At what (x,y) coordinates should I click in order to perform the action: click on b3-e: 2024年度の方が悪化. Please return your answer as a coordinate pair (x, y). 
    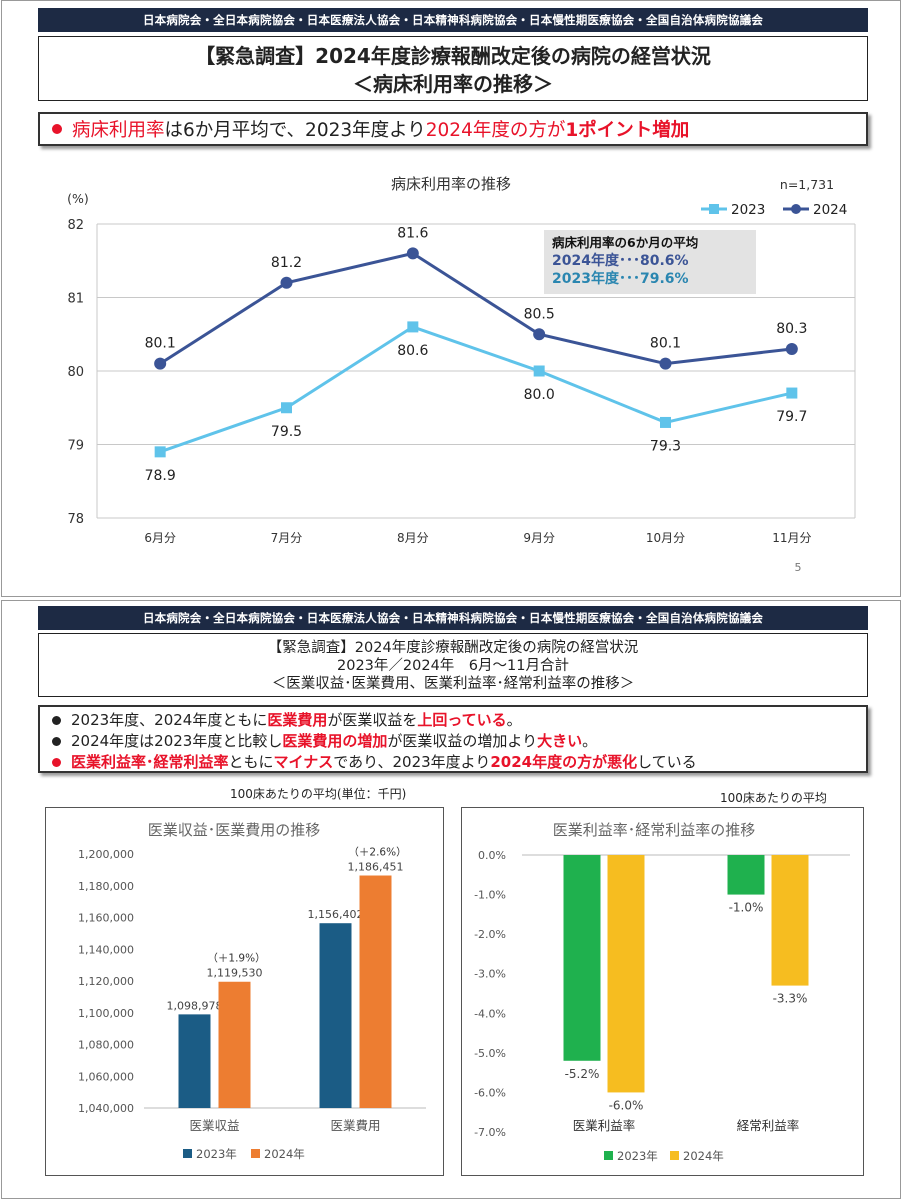
    Looking at the image, I should click on (564, 762).